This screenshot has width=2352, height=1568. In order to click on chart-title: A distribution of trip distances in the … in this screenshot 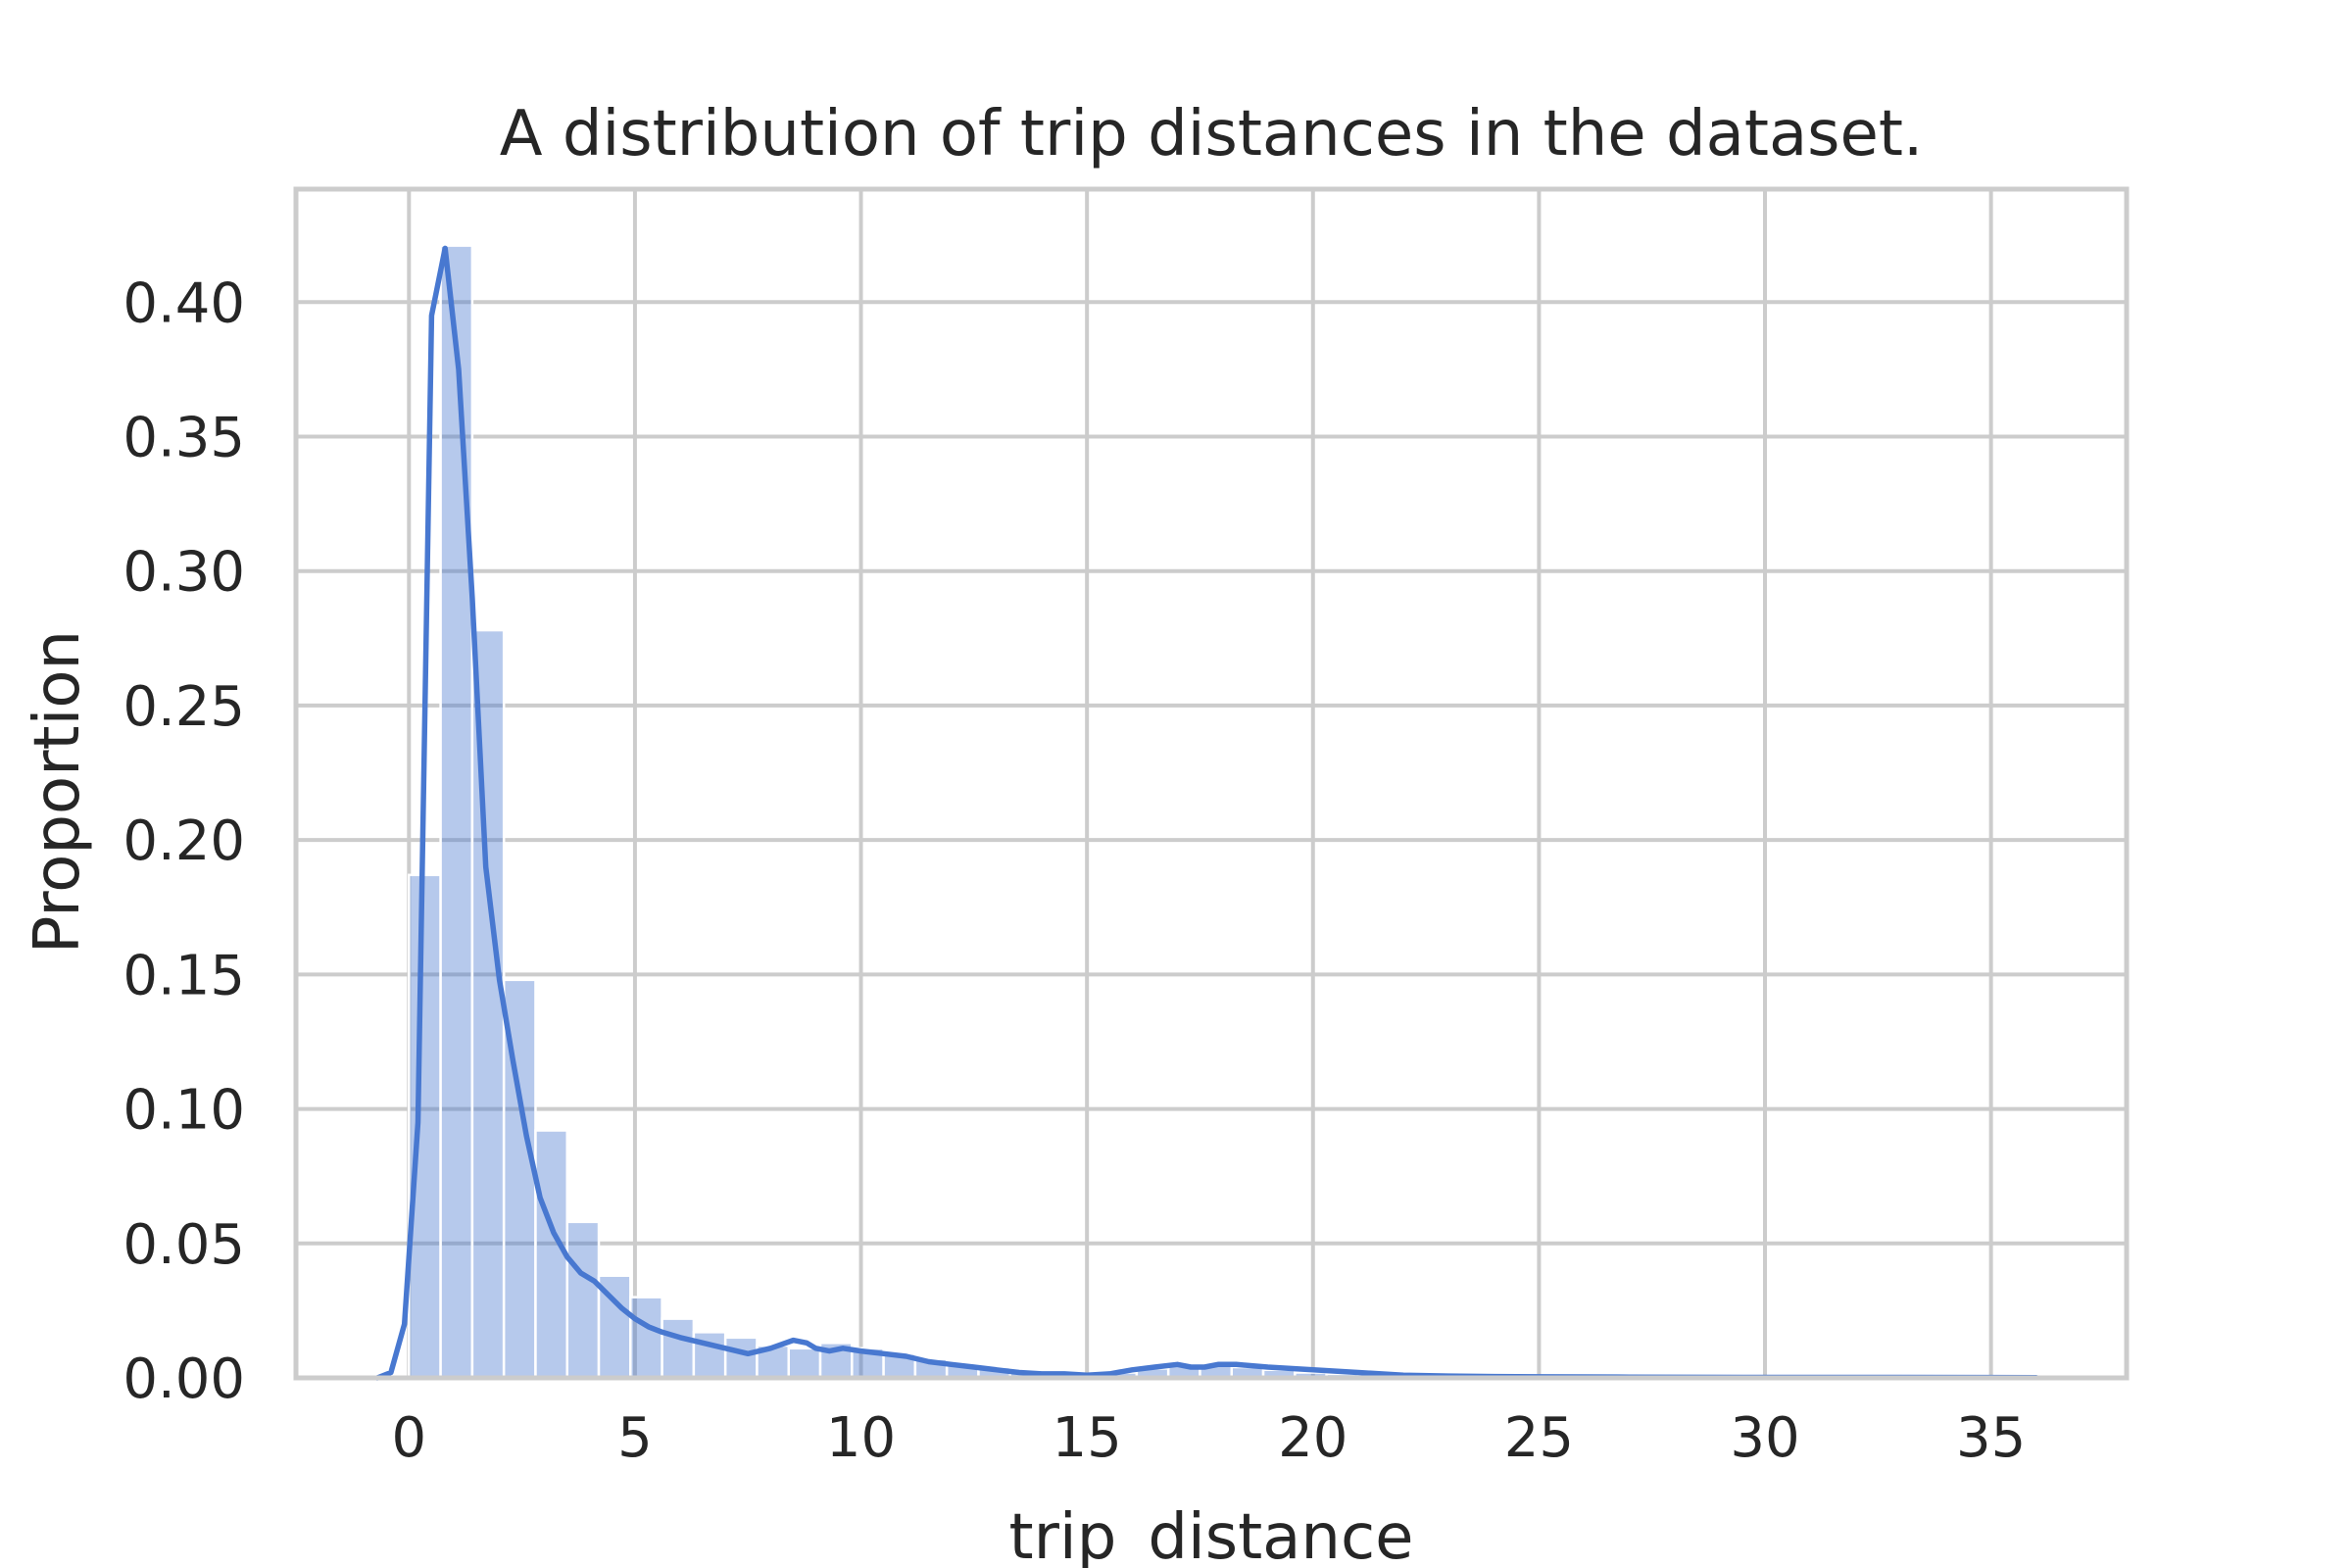, I will do `click(1212, 134)`.